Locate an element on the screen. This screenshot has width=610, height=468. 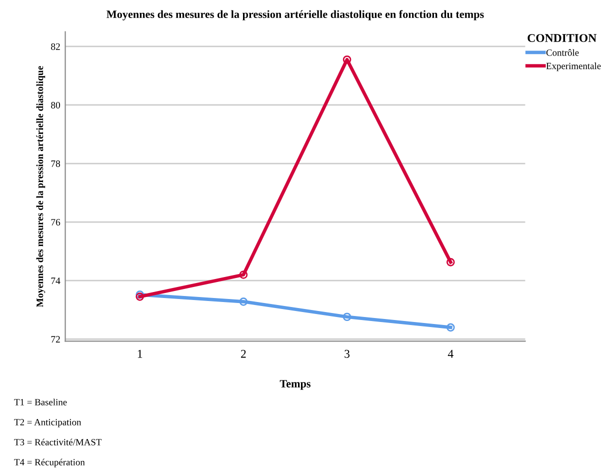
text: T4 = Récupération is located at coordinates (49, 463).